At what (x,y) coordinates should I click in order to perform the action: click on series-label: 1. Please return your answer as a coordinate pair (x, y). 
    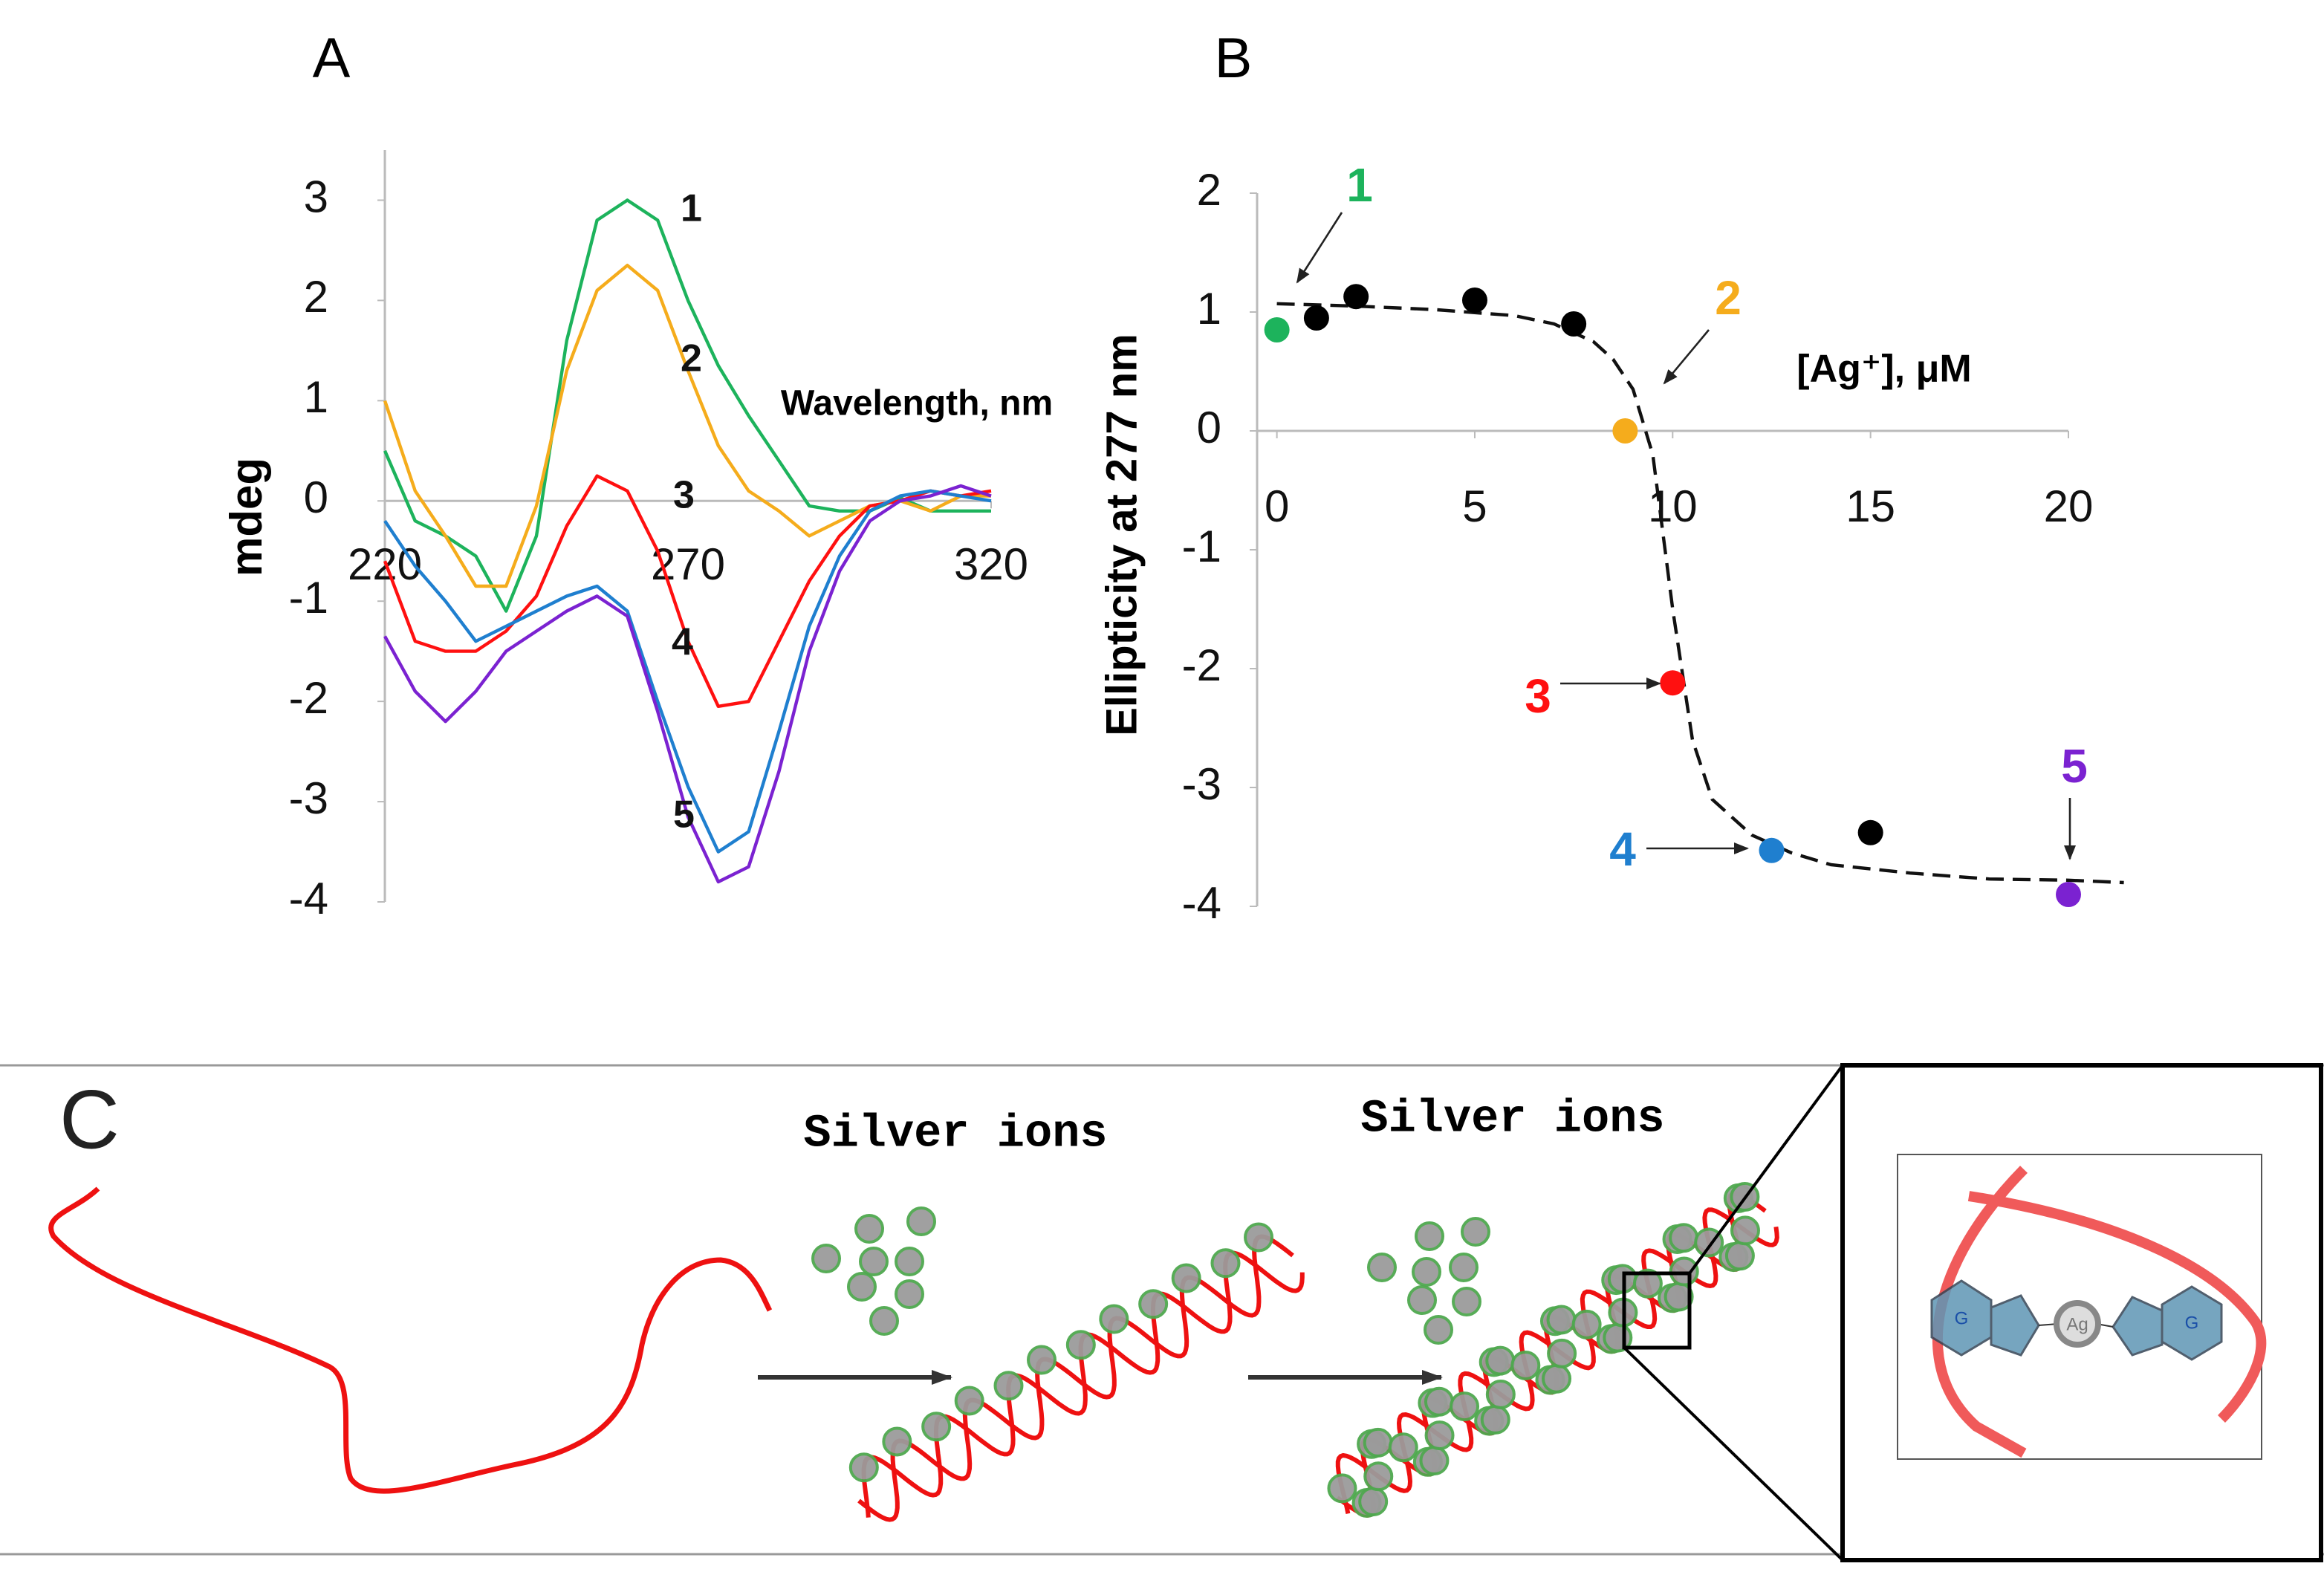
    Looking at the image, I should click on (691, 208).